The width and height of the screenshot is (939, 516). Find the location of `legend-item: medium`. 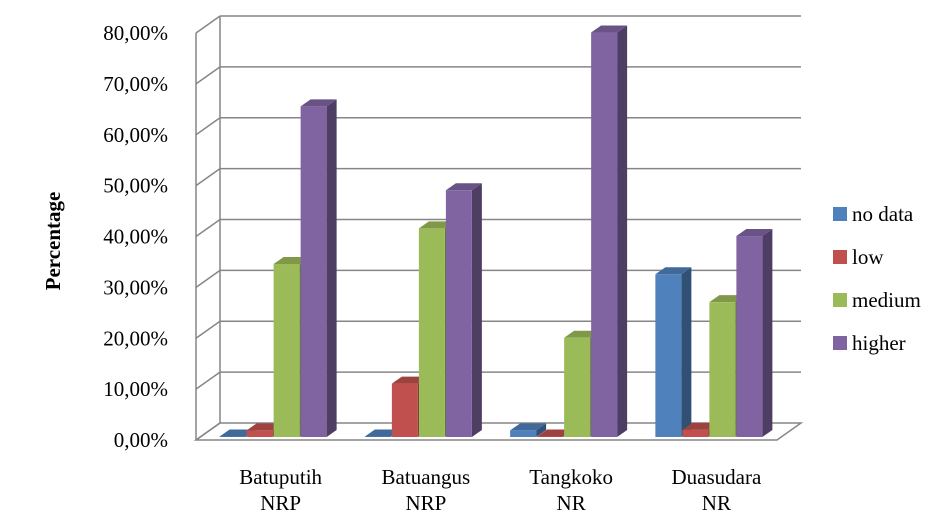

legend-item: medium is located at coordinates (877, 300).